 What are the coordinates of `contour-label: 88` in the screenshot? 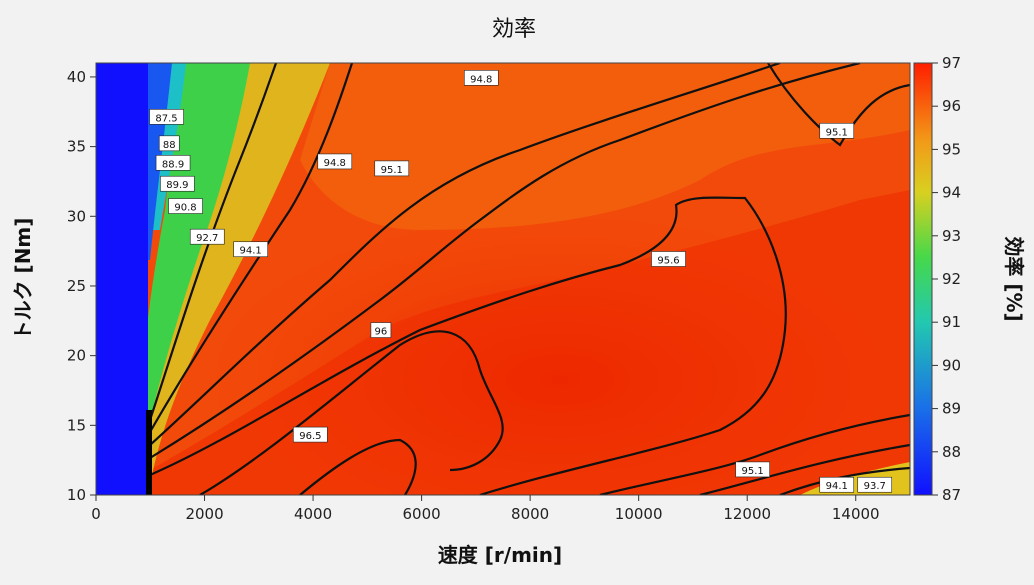 It's located at (169, 145).